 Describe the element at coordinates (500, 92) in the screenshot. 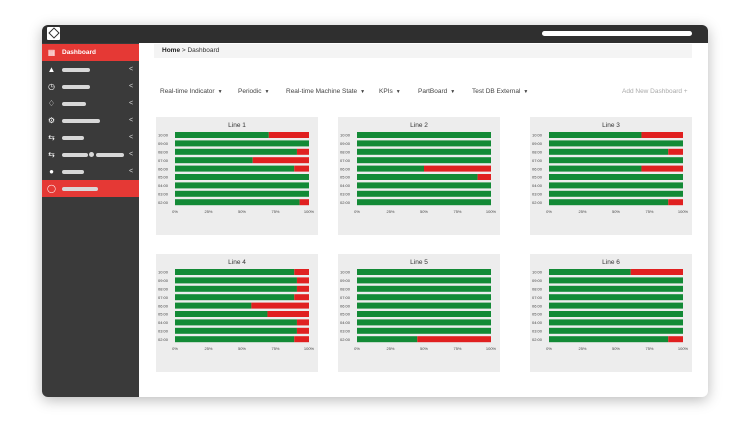

I see `tab-test-db-external: Test DB External ▼` at that location.